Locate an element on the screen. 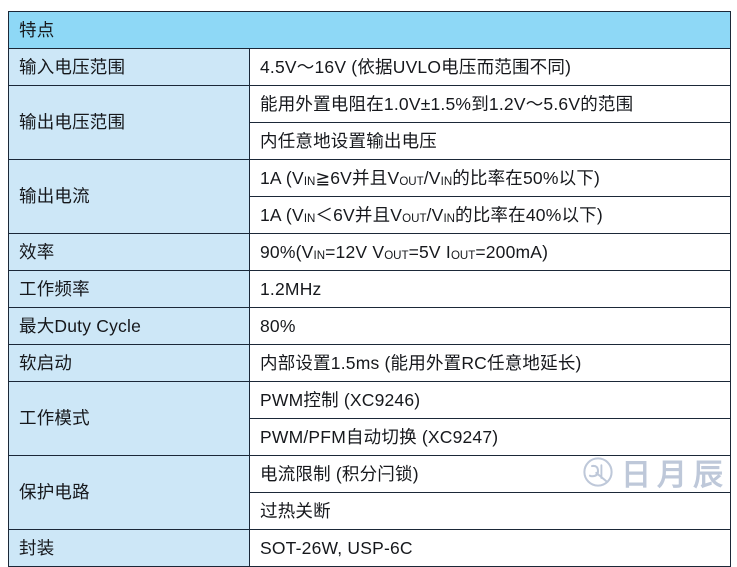 The width and height of the screenshot is (737, 567). table-row: 工作频率 1.2MHz is located at coordinates (369, 289).